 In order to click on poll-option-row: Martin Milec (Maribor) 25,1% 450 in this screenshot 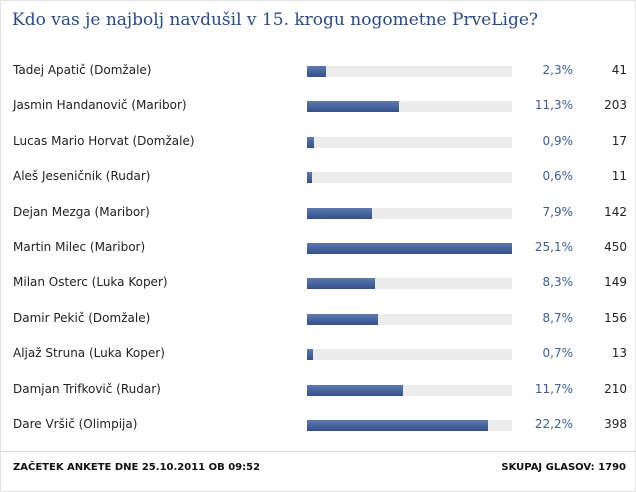, I will do `click(318, 247)`.